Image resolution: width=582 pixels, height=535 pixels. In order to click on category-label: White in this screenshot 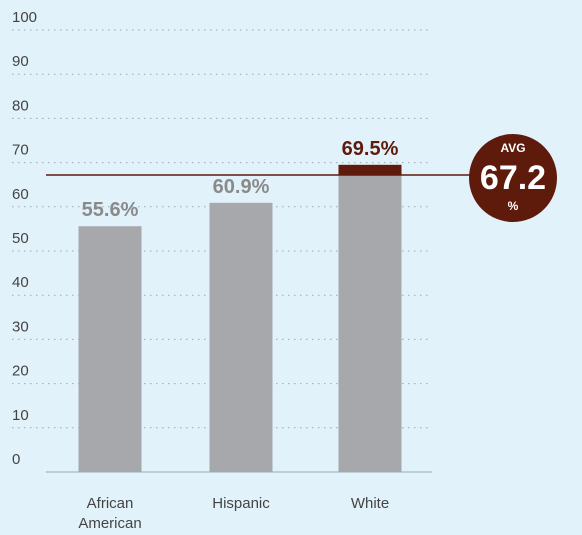, I will do `click(370, 503)`.